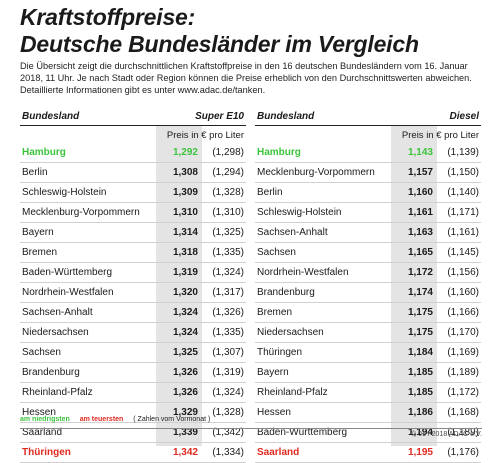 The image size is (500, 463). I want to click on table-header: Bundesland Super E10, so click(133, 116).